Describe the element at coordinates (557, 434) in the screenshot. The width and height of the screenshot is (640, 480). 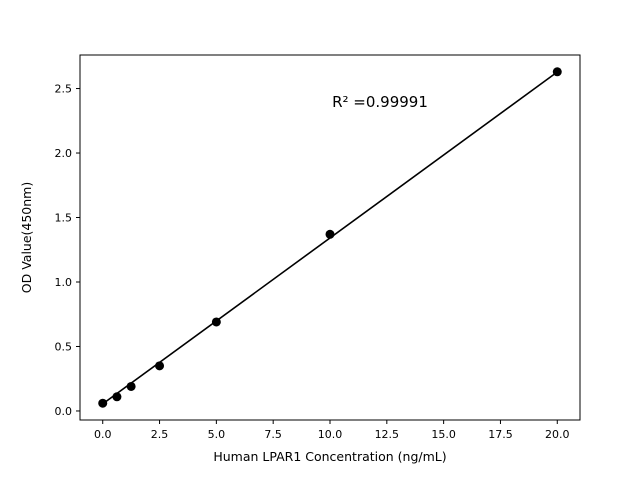
I see `x-tick-label: 20.0` at that location.